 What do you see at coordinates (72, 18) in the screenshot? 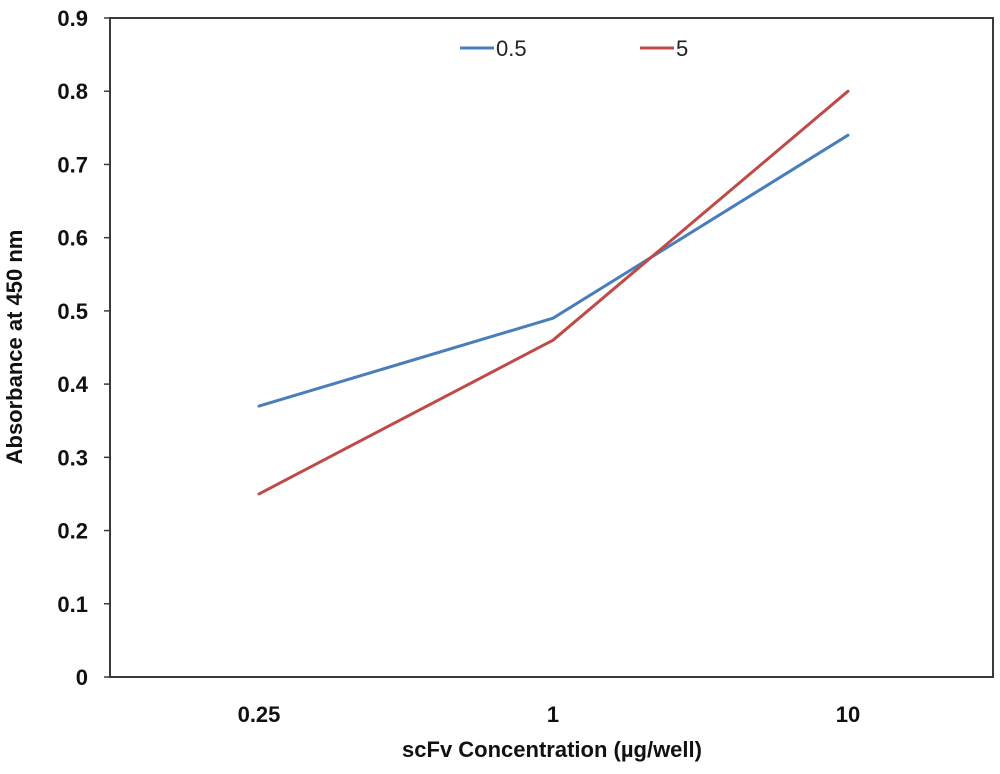
I see `y-tick-label: 0.9` at bounding box center [72, 18].